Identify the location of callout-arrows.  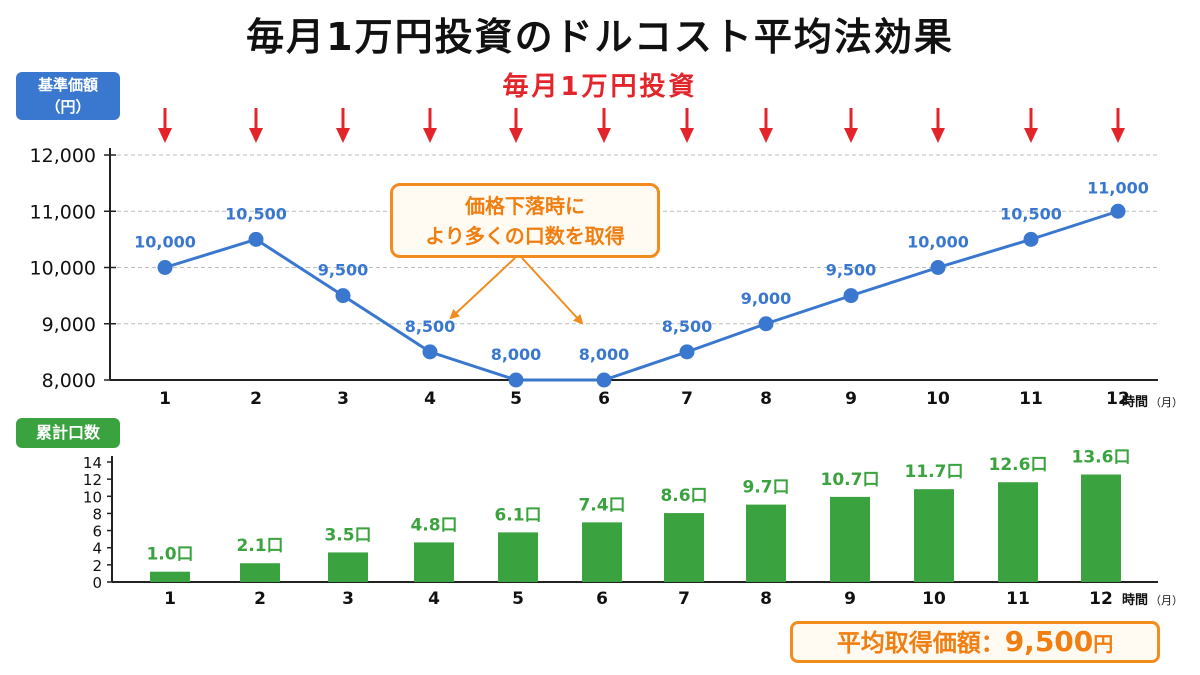
(516, 291).